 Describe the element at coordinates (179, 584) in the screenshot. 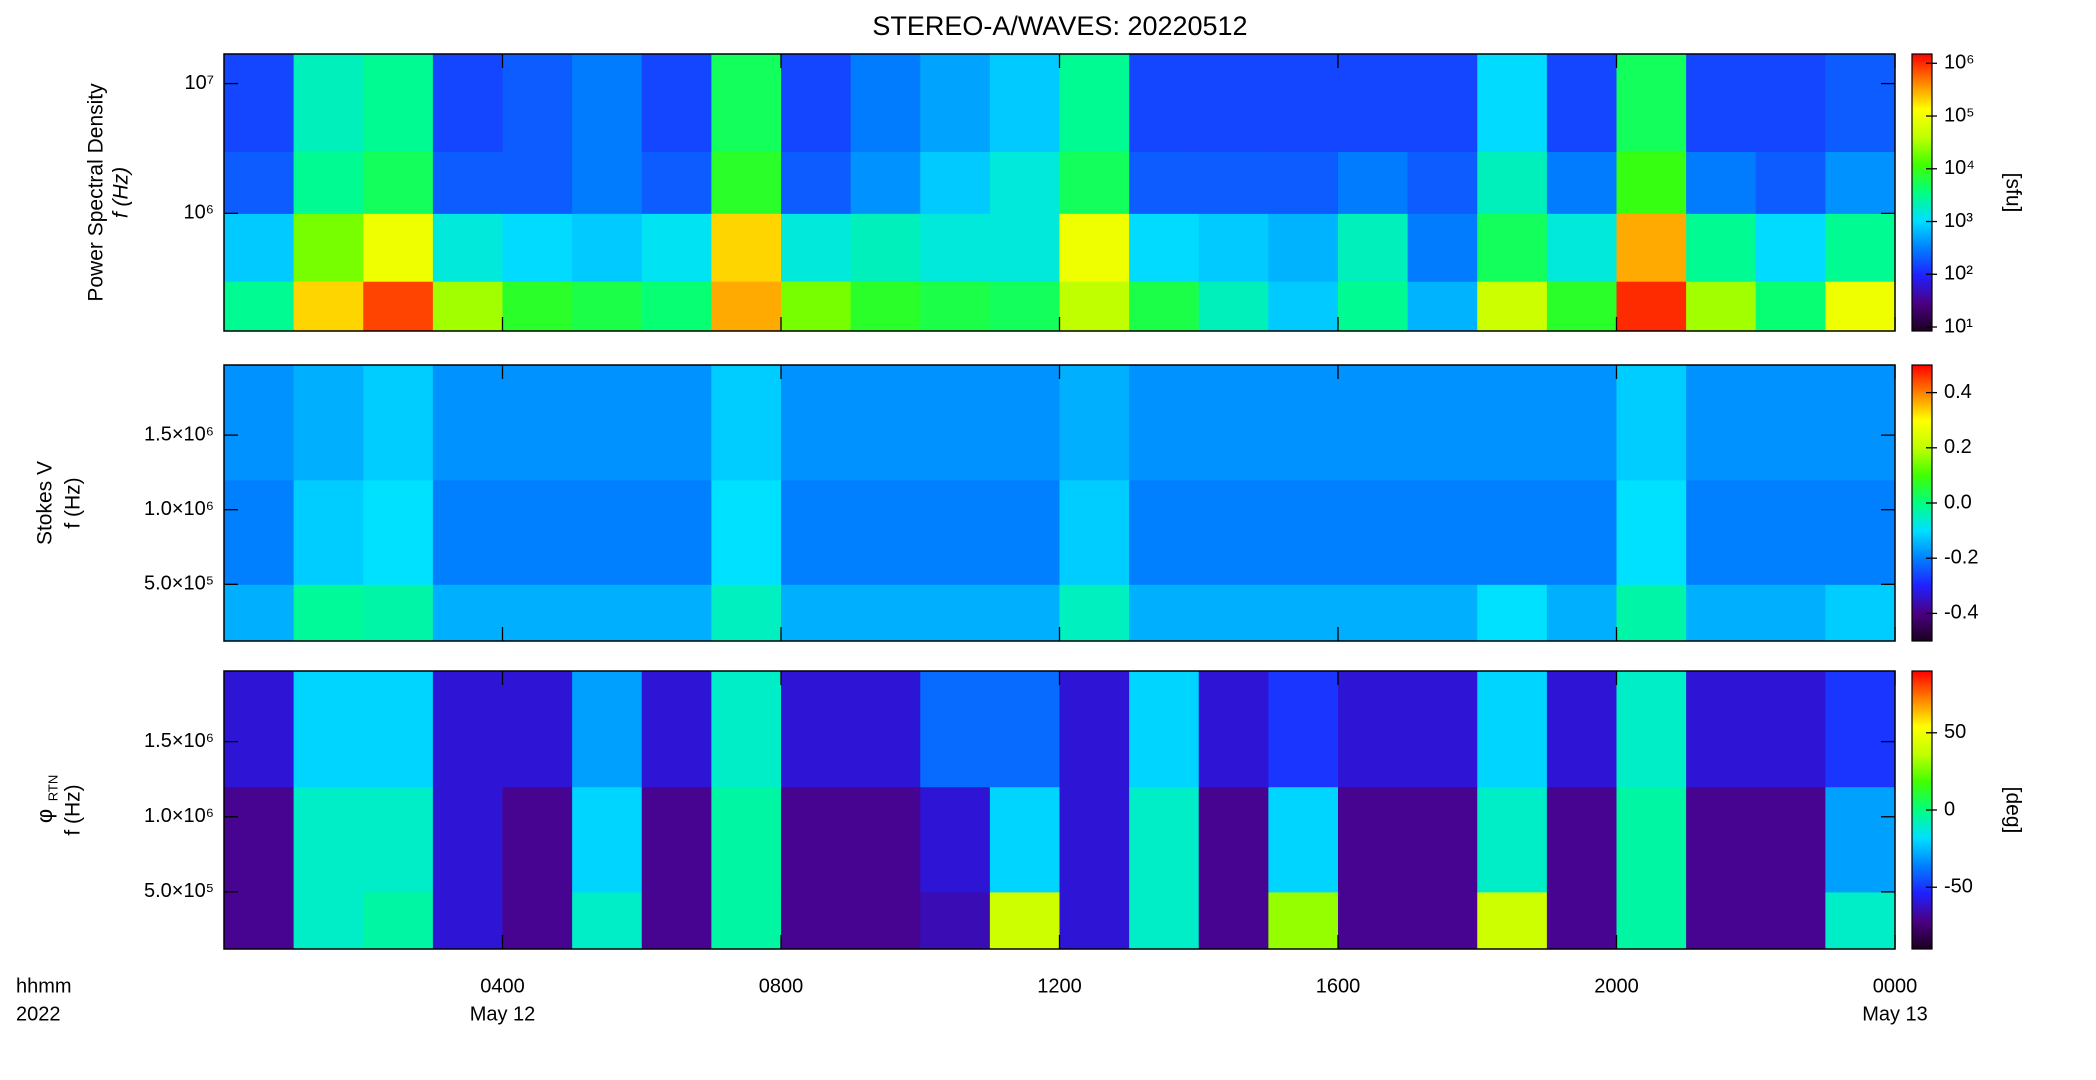

I see `y-tick-label: 5.0×10⁵` at that location.